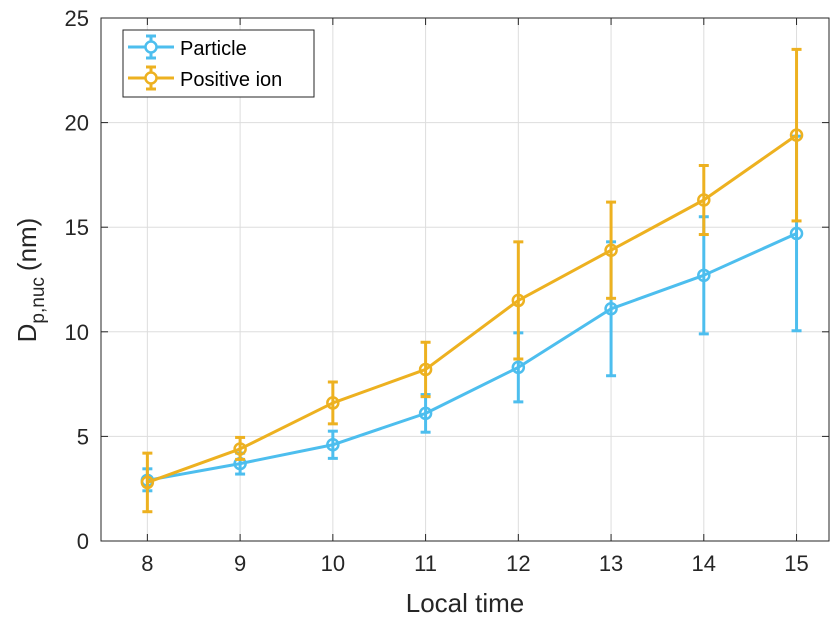 The image size is (832, 618). I want to click on y-tick-label: 15, so click(77, 227).